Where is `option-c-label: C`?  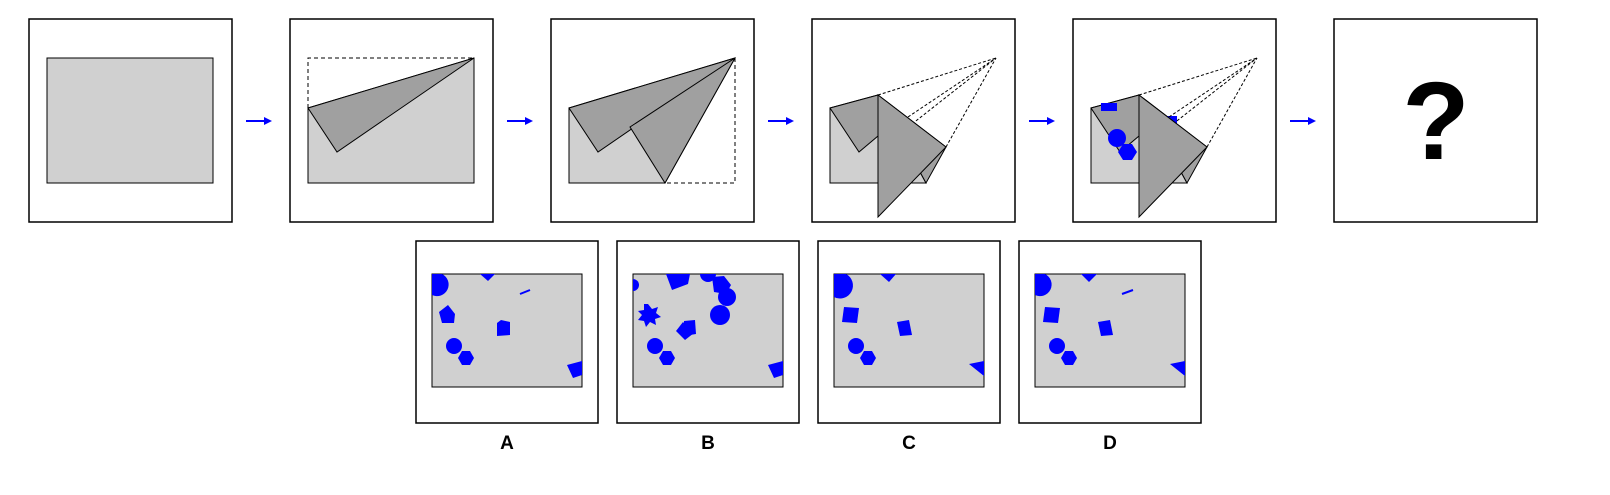 option-c-label: C is located at coordinates (909, 443).